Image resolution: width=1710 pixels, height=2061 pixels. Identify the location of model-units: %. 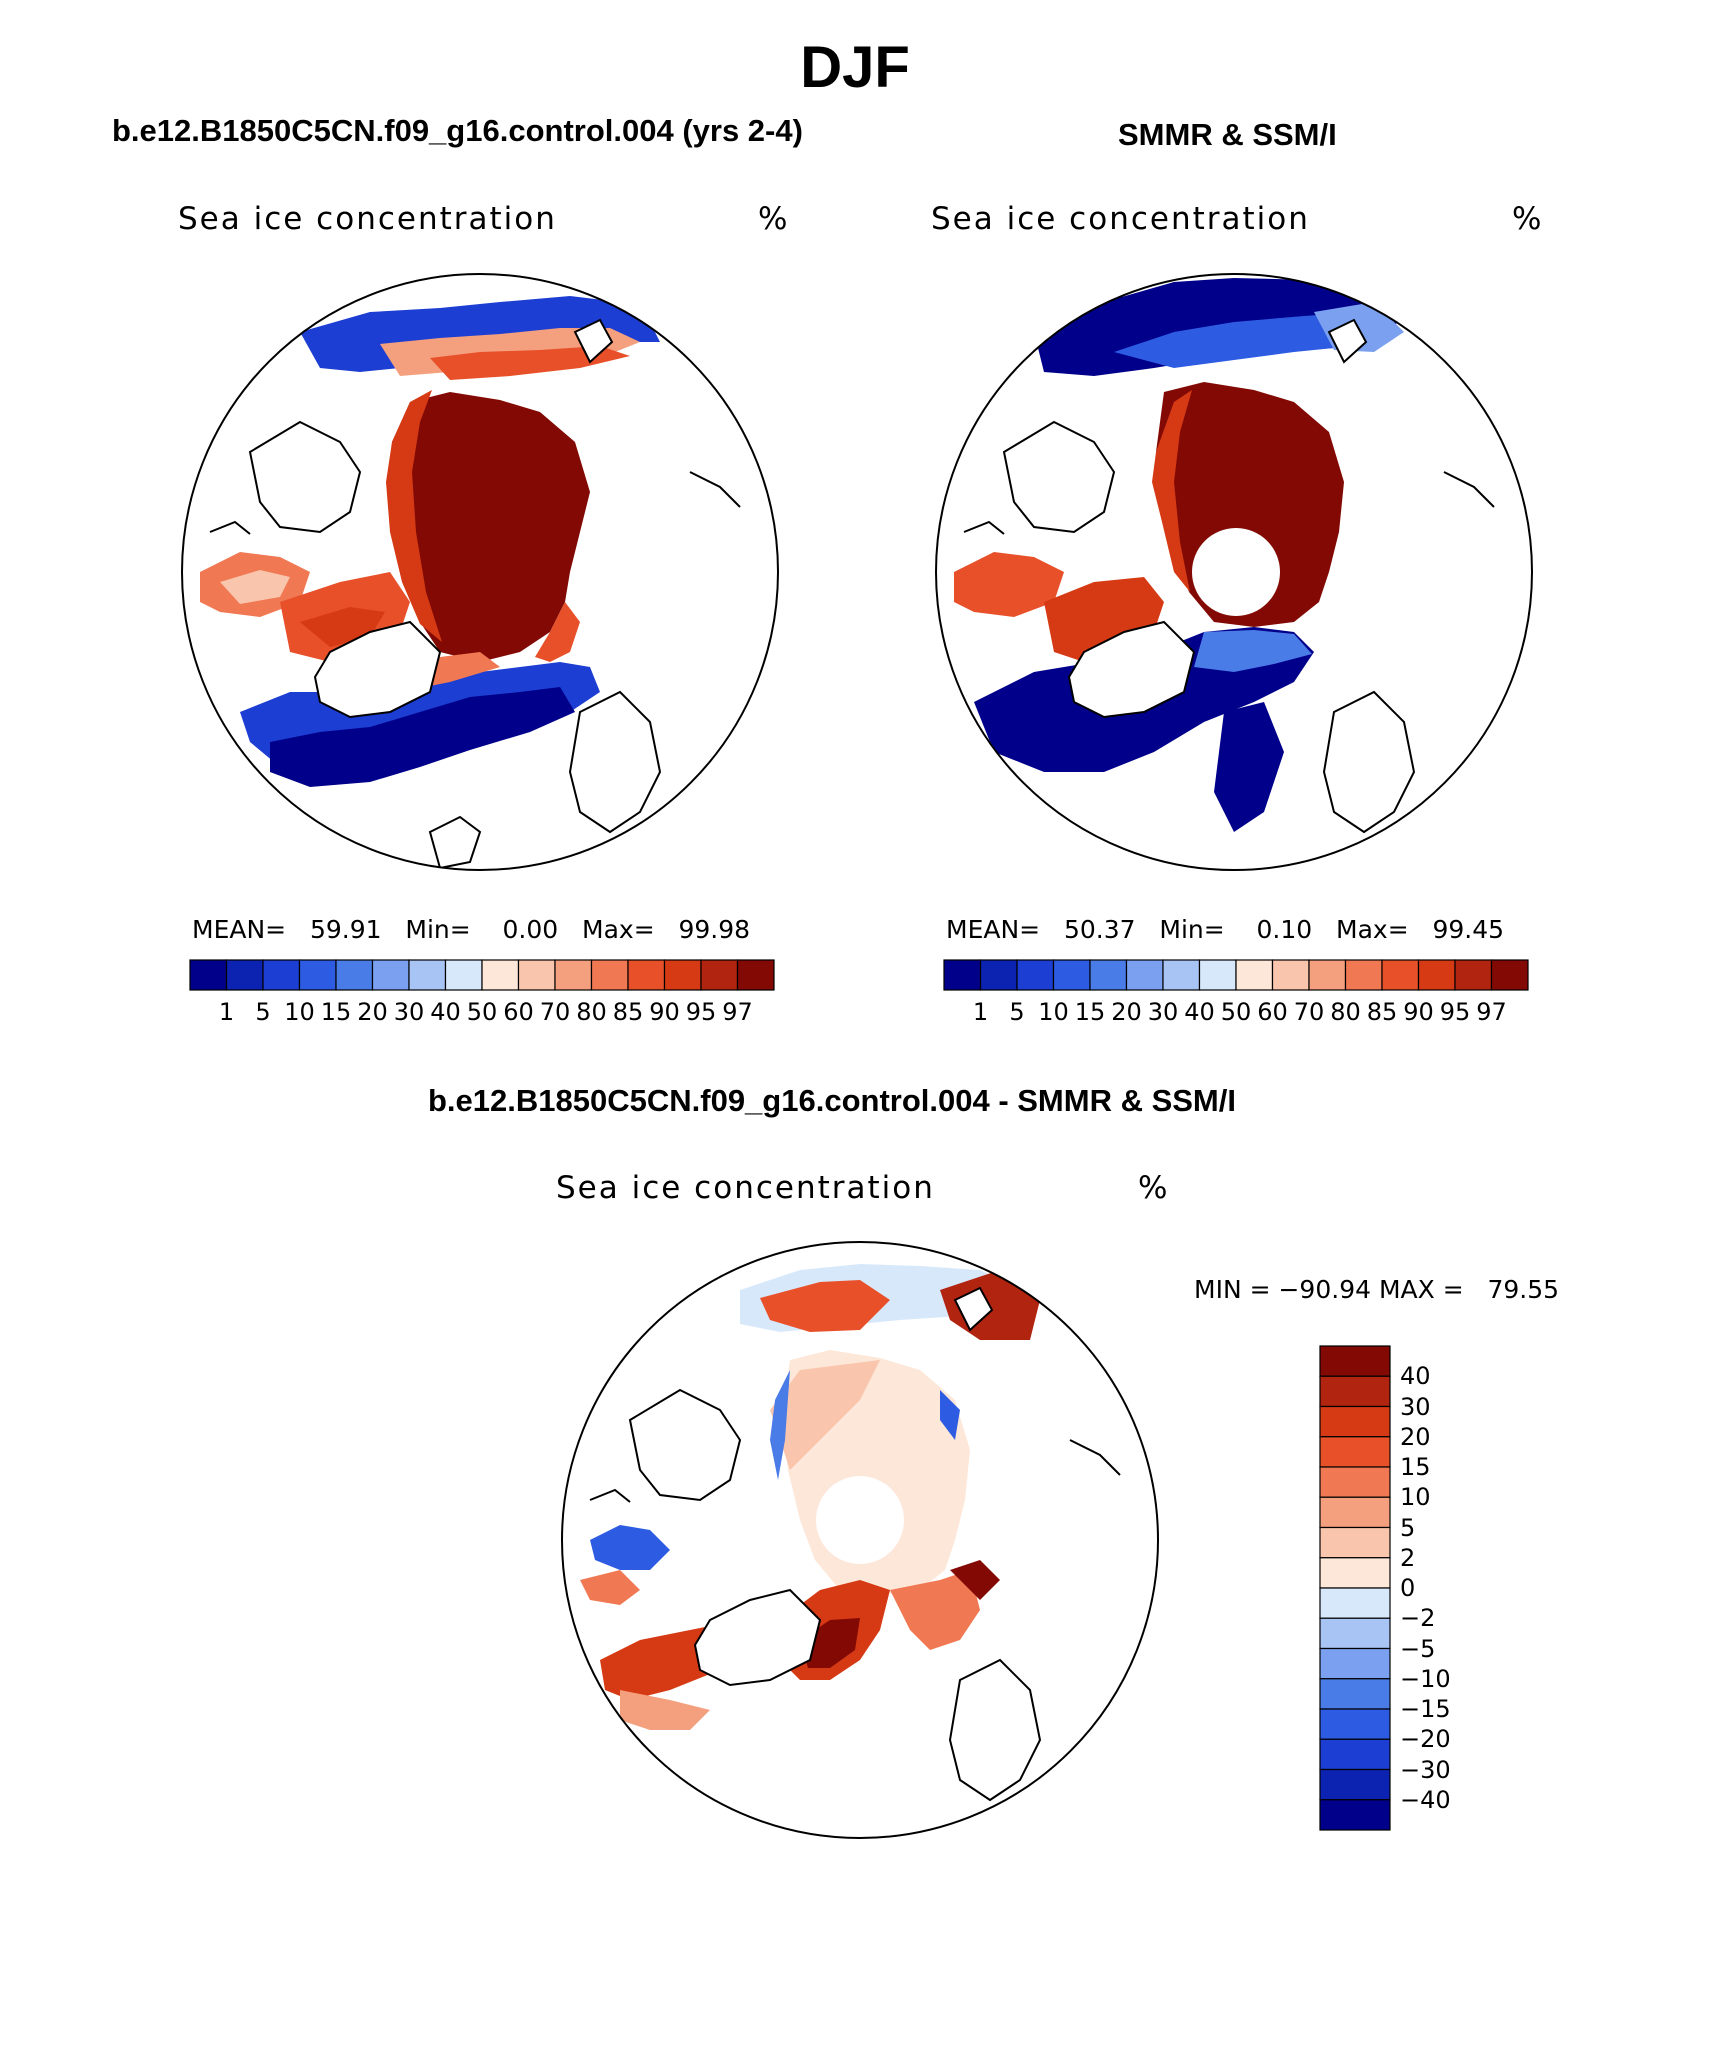
(774, 219).